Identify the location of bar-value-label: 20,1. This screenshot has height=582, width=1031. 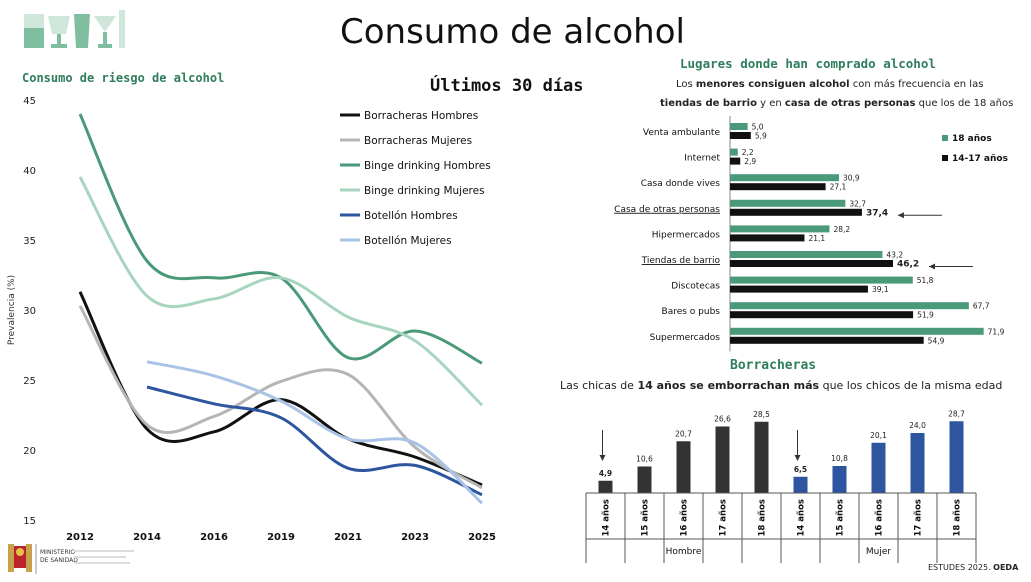
(878, 435).